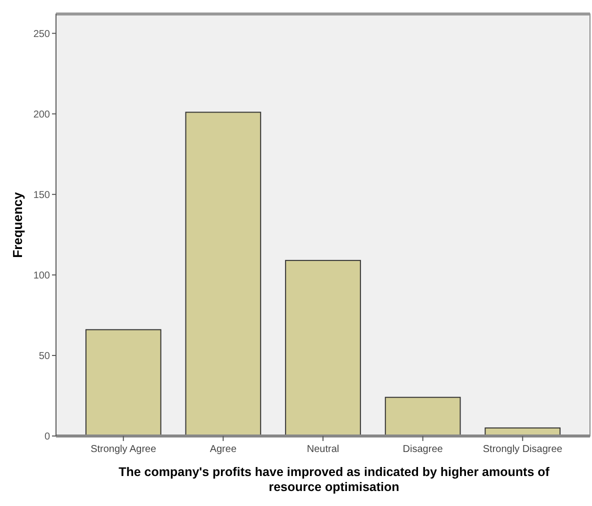 The height and width of the screenshot is (506, 592). Describe the element at coordinates (522, 449) in the screenshot. I see `x-tick-label: Strongly Disagree` at that location.